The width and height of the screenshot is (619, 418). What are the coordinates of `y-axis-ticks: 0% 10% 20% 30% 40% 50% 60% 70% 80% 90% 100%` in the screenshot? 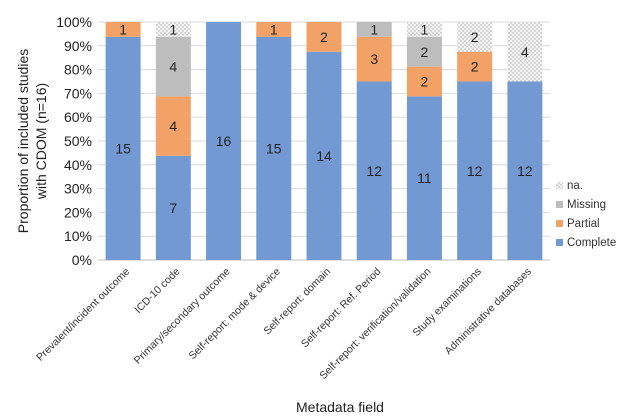 It's located at (74, 141).